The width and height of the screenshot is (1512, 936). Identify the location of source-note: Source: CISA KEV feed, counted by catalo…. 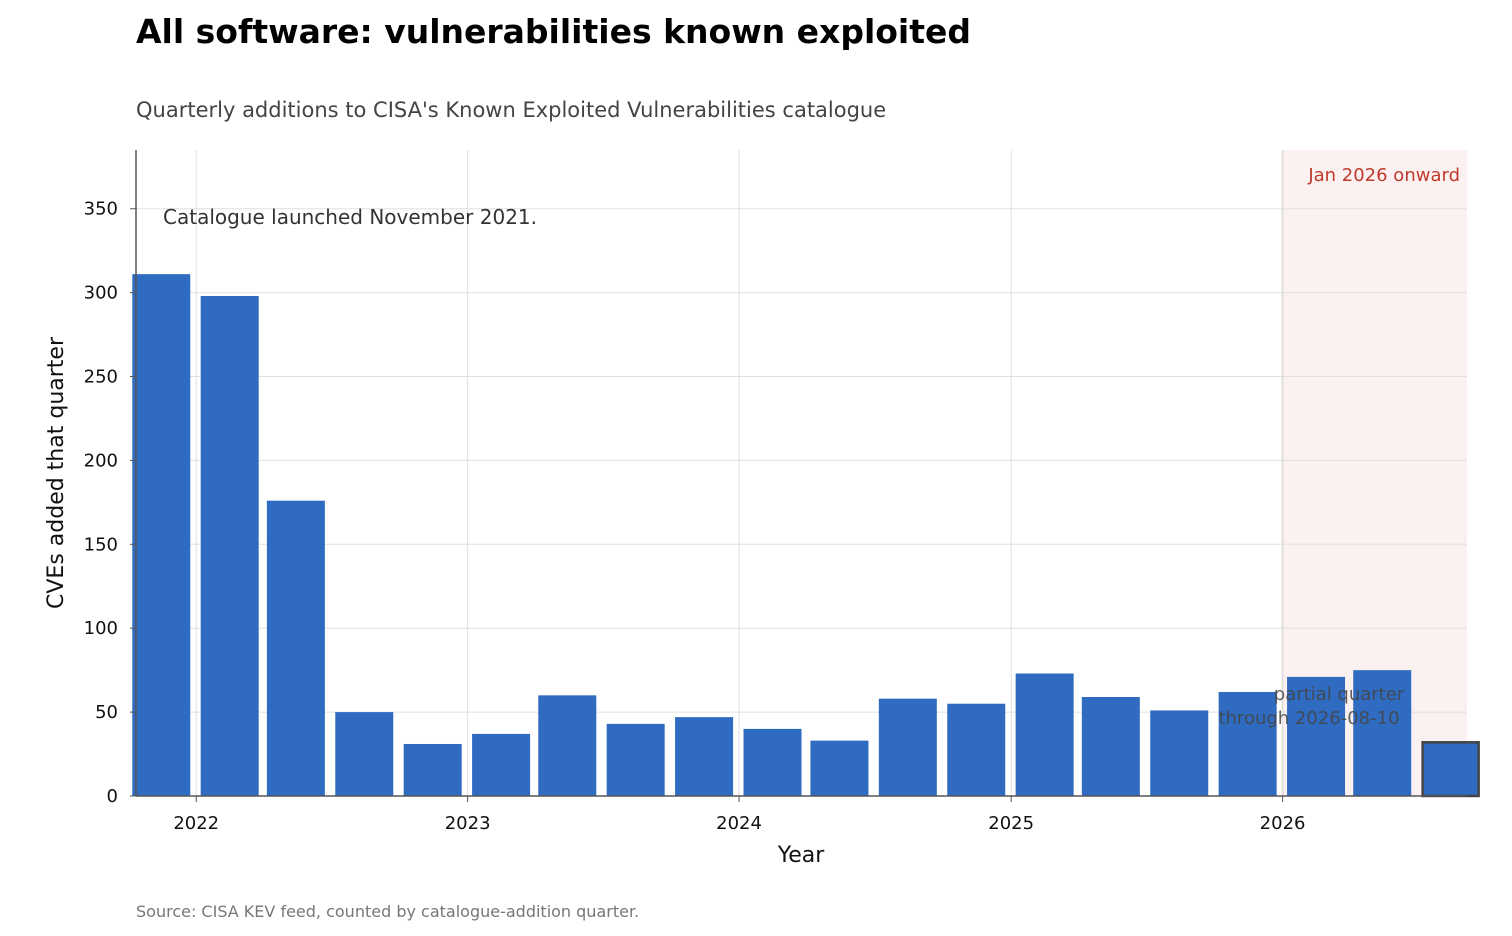
(388, 911).